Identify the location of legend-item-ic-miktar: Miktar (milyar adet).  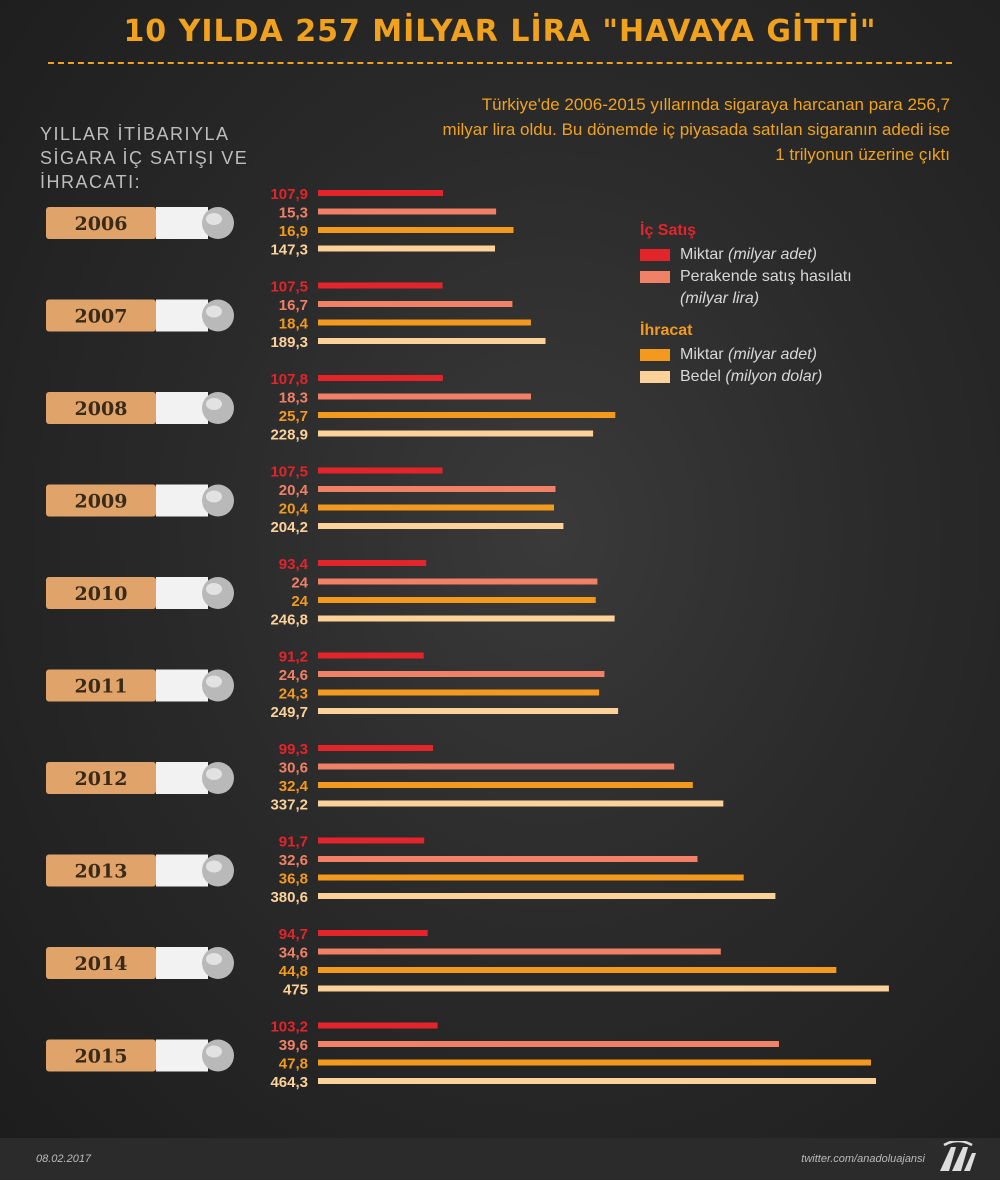
(800, 255).